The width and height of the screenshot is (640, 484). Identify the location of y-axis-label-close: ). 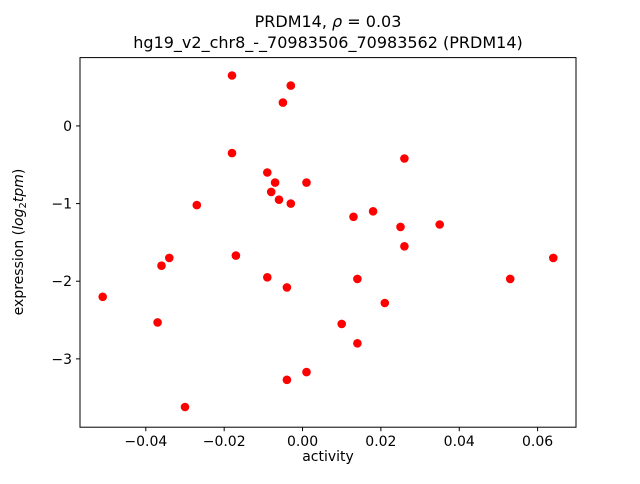
(19, 171).